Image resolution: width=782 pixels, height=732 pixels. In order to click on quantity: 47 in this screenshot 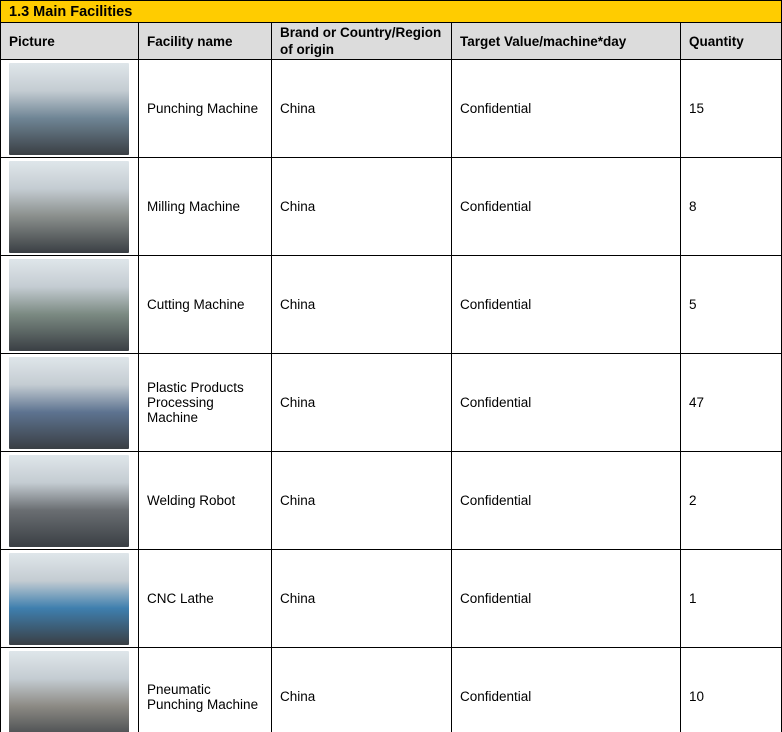, I will do `click(731, 402)`.